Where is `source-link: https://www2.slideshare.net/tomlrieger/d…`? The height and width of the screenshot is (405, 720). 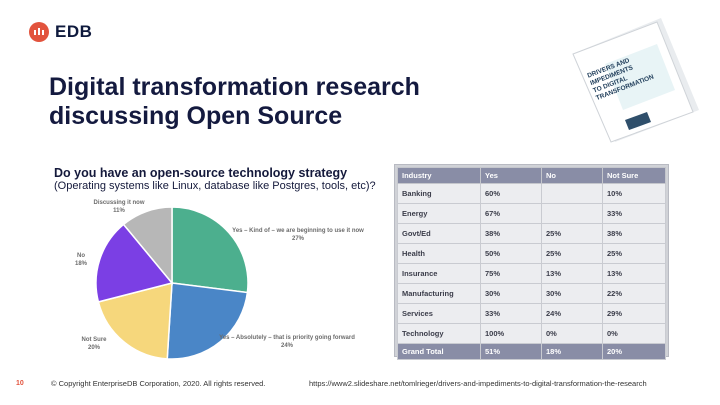
source-link: https://www2.slideshare.net/tomlrieger/d… is located at coordinates (478, 383).